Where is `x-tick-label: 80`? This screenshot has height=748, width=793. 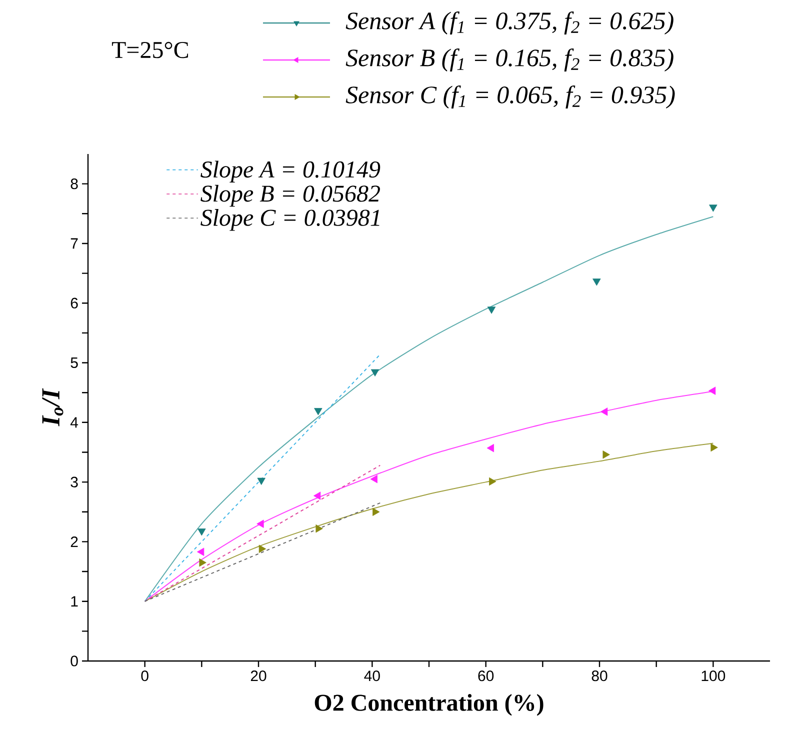 x-tick-label: 80 is located at coordinates (600, 676).